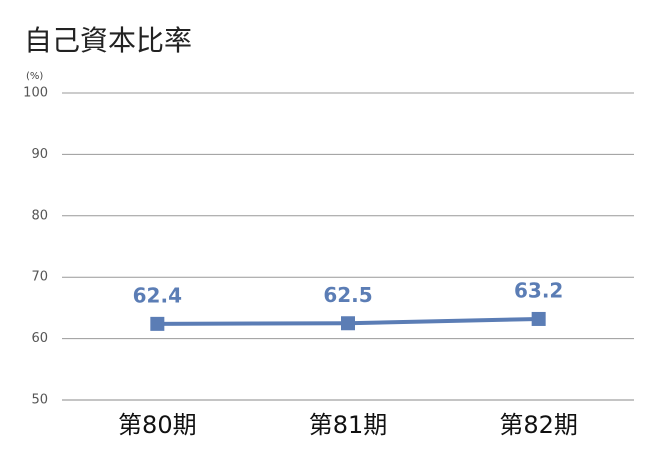  What do you see at coordinates (35, 93) in the screenshot?
I see `y-tick-label: 100` at bounding box center [35, 93].